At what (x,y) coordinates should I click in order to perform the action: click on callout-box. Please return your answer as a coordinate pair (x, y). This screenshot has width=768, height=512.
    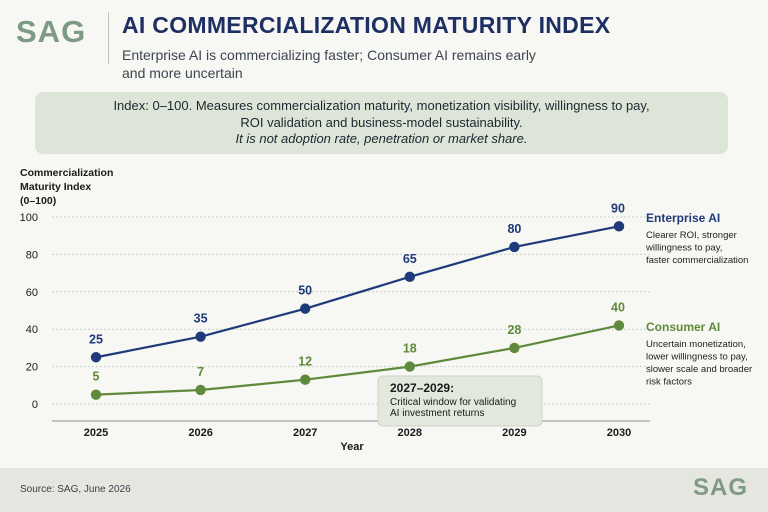
    Looking at the image, I should click on (460, 401).